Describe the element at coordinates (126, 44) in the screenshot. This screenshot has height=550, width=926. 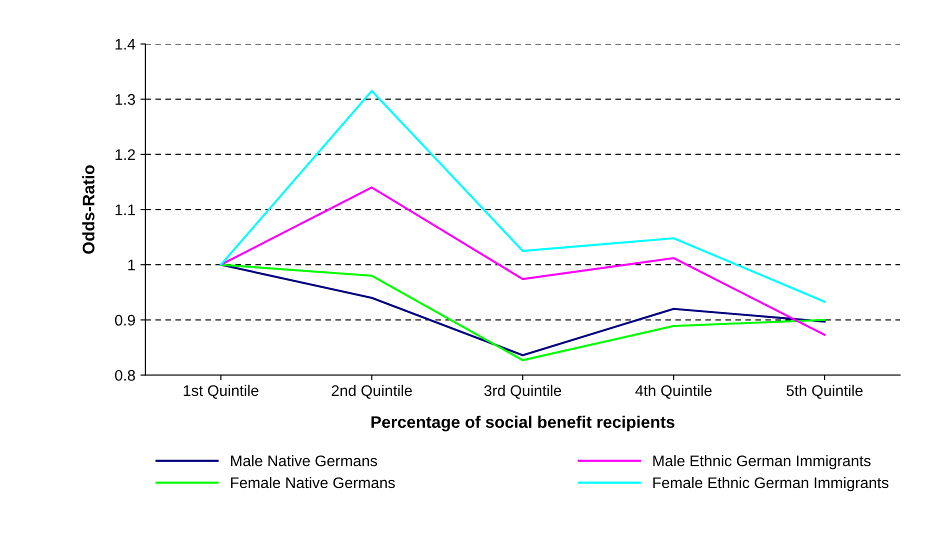
I see `y-tick-label: 1.4` at that location.